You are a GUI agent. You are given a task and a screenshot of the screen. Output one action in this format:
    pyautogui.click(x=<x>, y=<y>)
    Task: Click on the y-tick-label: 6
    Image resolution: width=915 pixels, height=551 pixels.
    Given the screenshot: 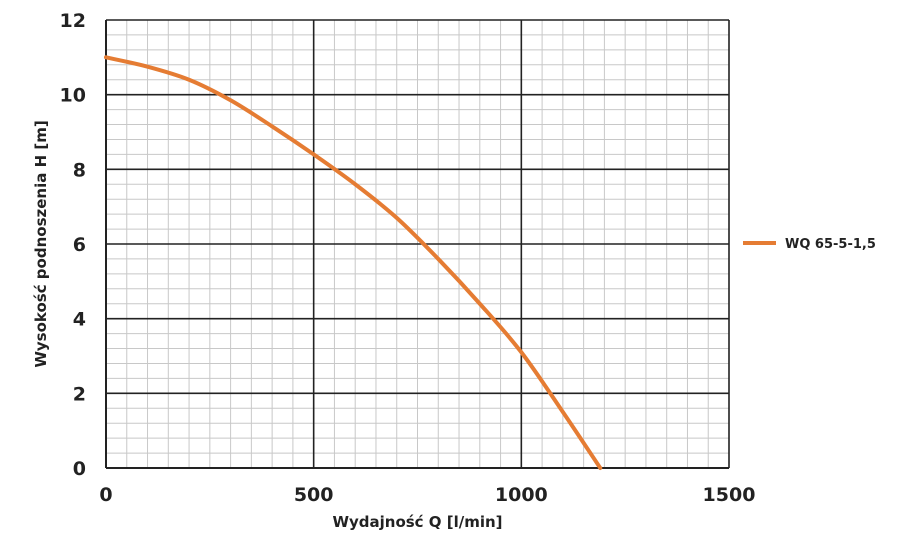 What is the action you would take?
    pyautogui.click(x=79, y=245)
    